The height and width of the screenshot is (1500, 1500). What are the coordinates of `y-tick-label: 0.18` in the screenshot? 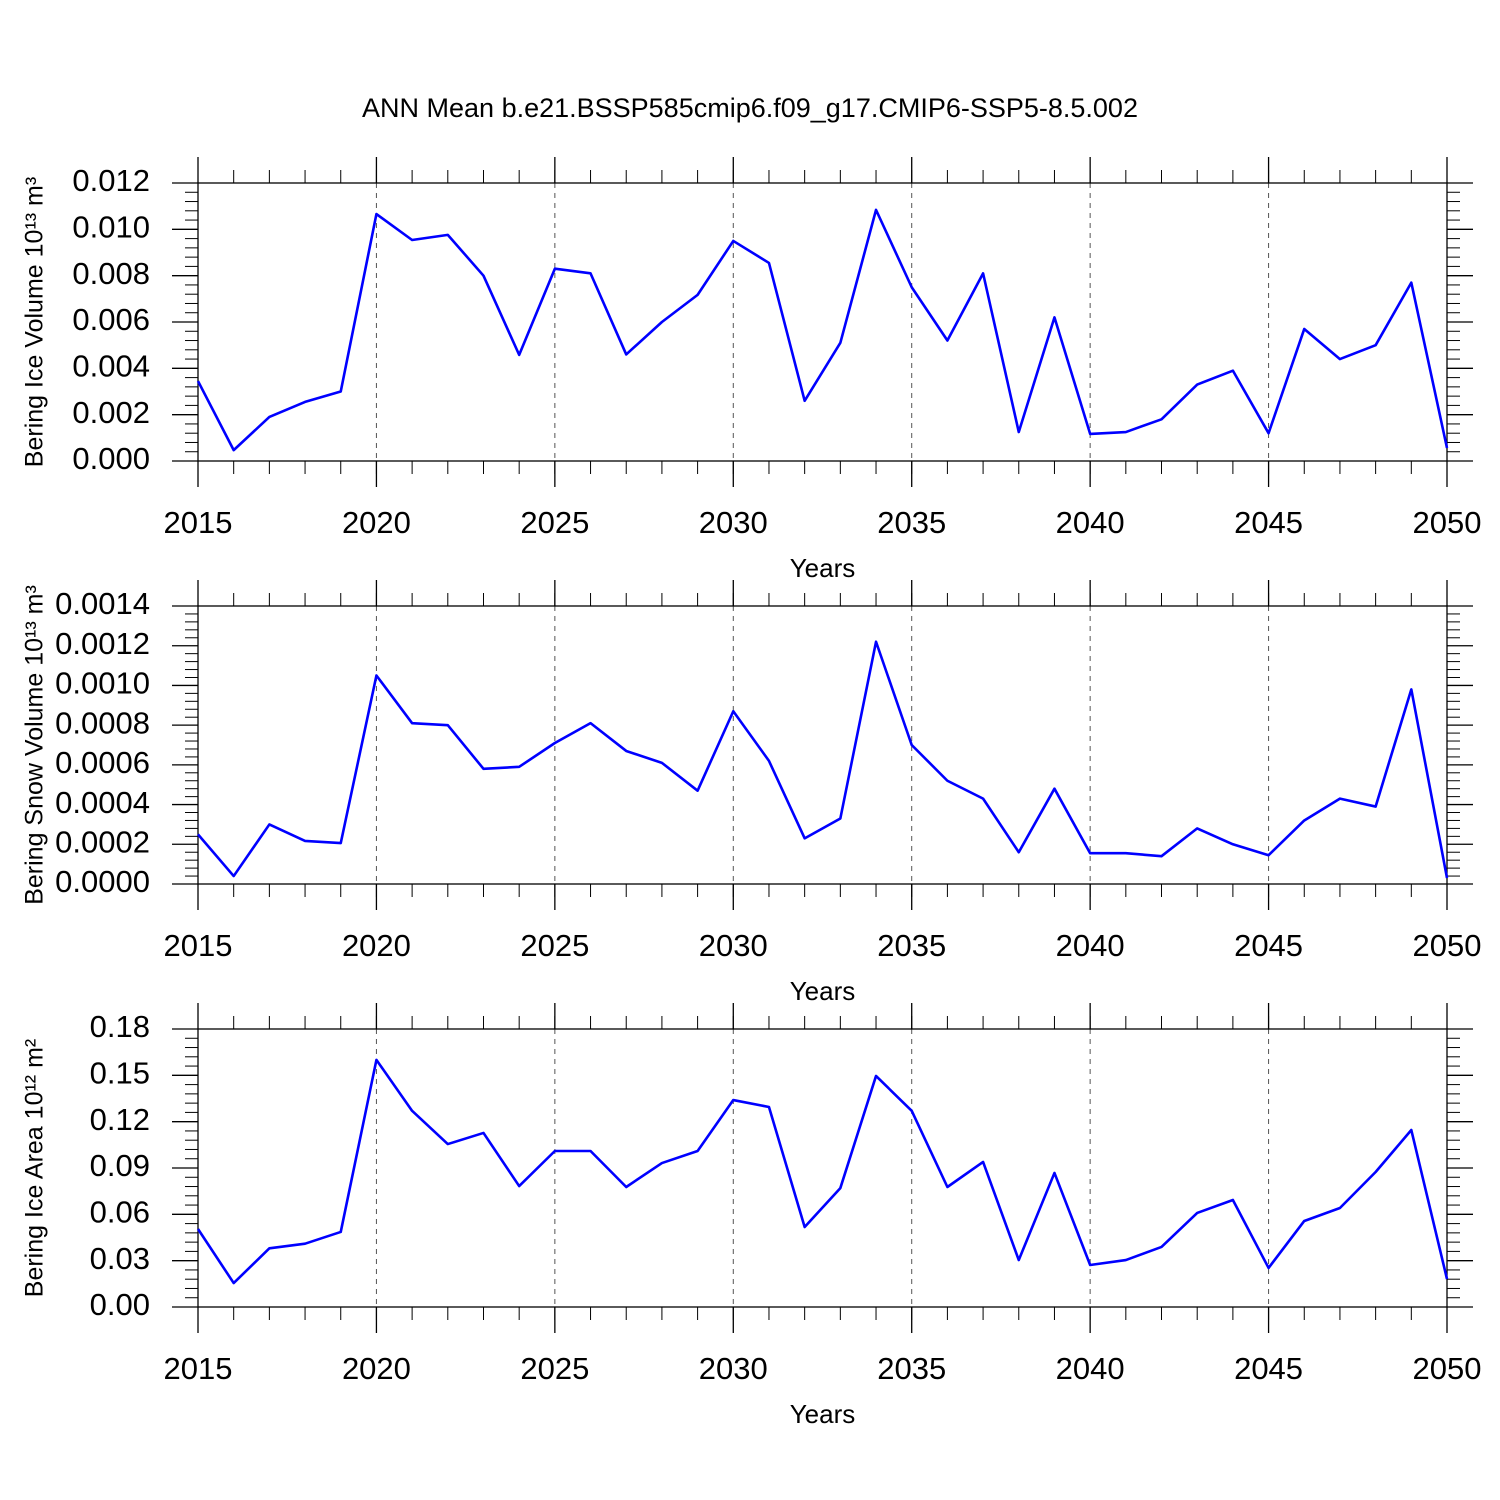 It's located at (120, 1026).